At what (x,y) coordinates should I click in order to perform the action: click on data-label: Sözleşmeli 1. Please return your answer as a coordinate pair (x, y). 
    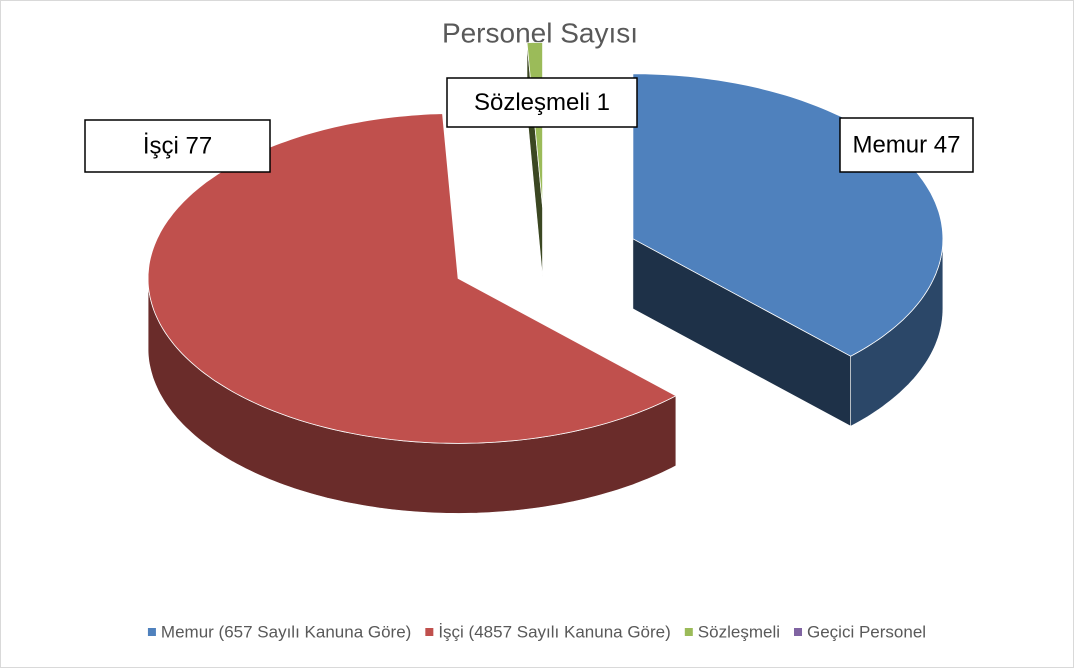
    Looking at the image, I should click on (542, 102).